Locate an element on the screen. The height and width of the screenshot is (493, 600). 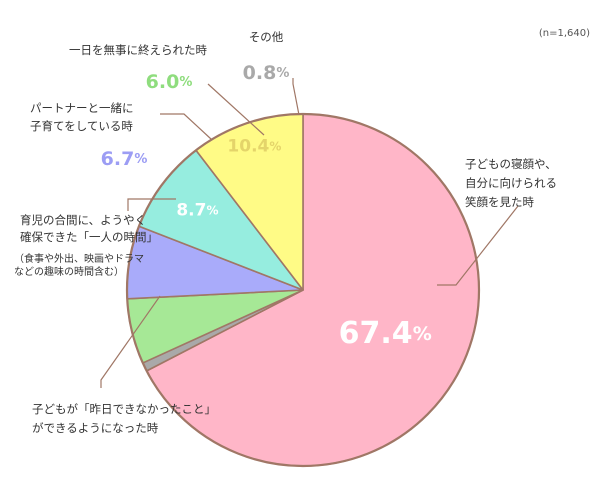
pct-label-5: 0.8% is located at coordinates (266, 73).